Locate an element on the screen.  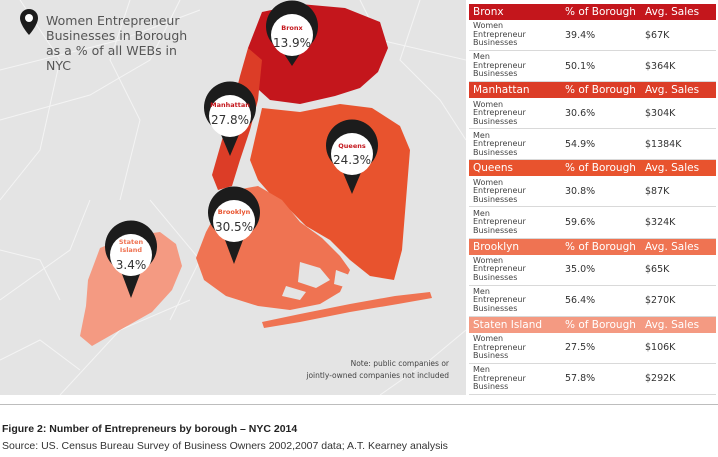
table-row: Men Entrepreneur Businesses 59.6% $324K is located at coordinates (592, 222).